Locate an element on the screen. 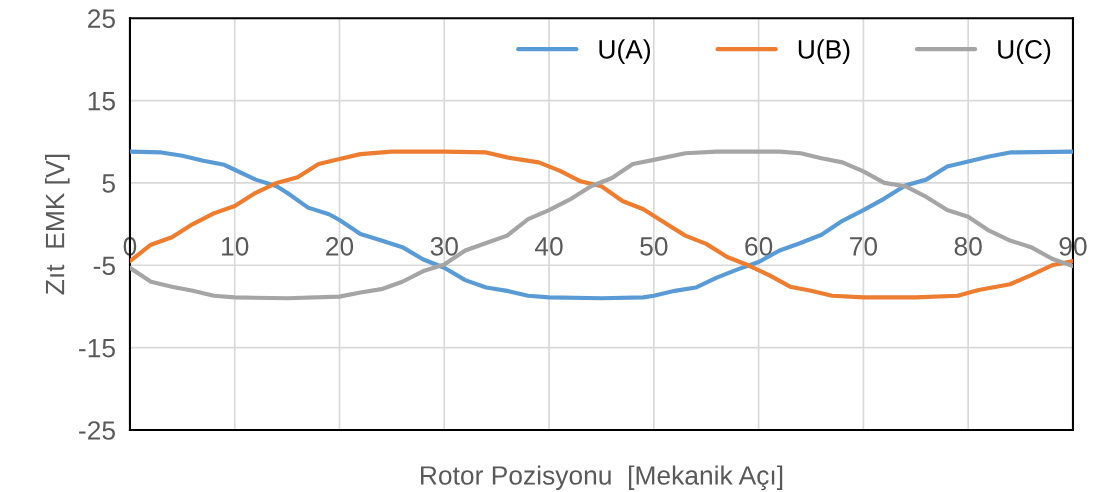 The width and height of the screenshot is (1105, 492). legend-label: U(B) is located at coordinates (824, 51).